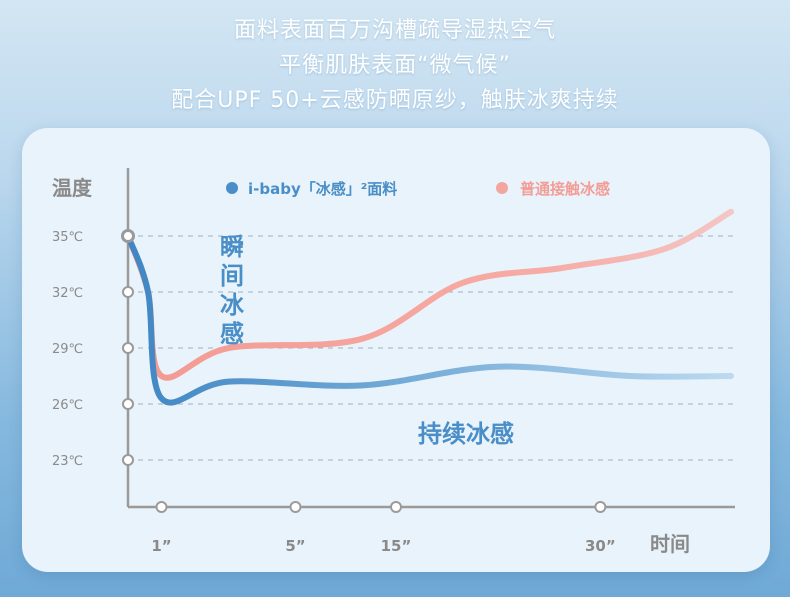  What do you see at coordinates (394, 30) in the screenshot?
I see `headline-line-1: 面料表面百万沟槽疏导湿热空气` at bounding box center [394, 30].